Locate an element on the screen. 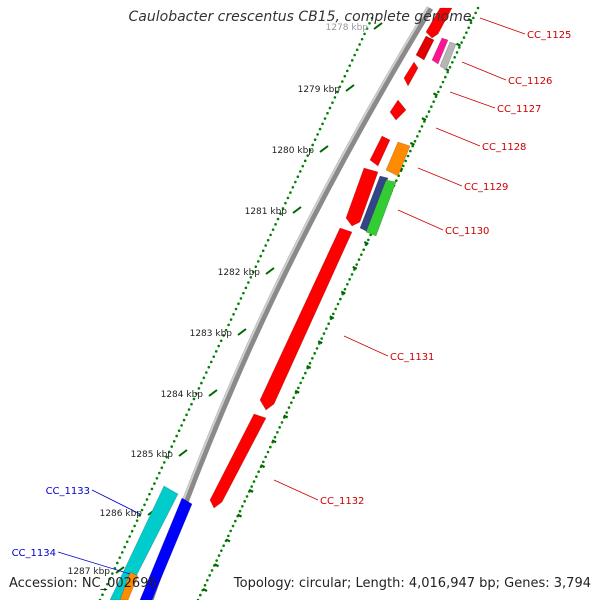 This screenshot has height=600, width=600. tick-label: 1278 kbp is located at coordinates (347, 28).